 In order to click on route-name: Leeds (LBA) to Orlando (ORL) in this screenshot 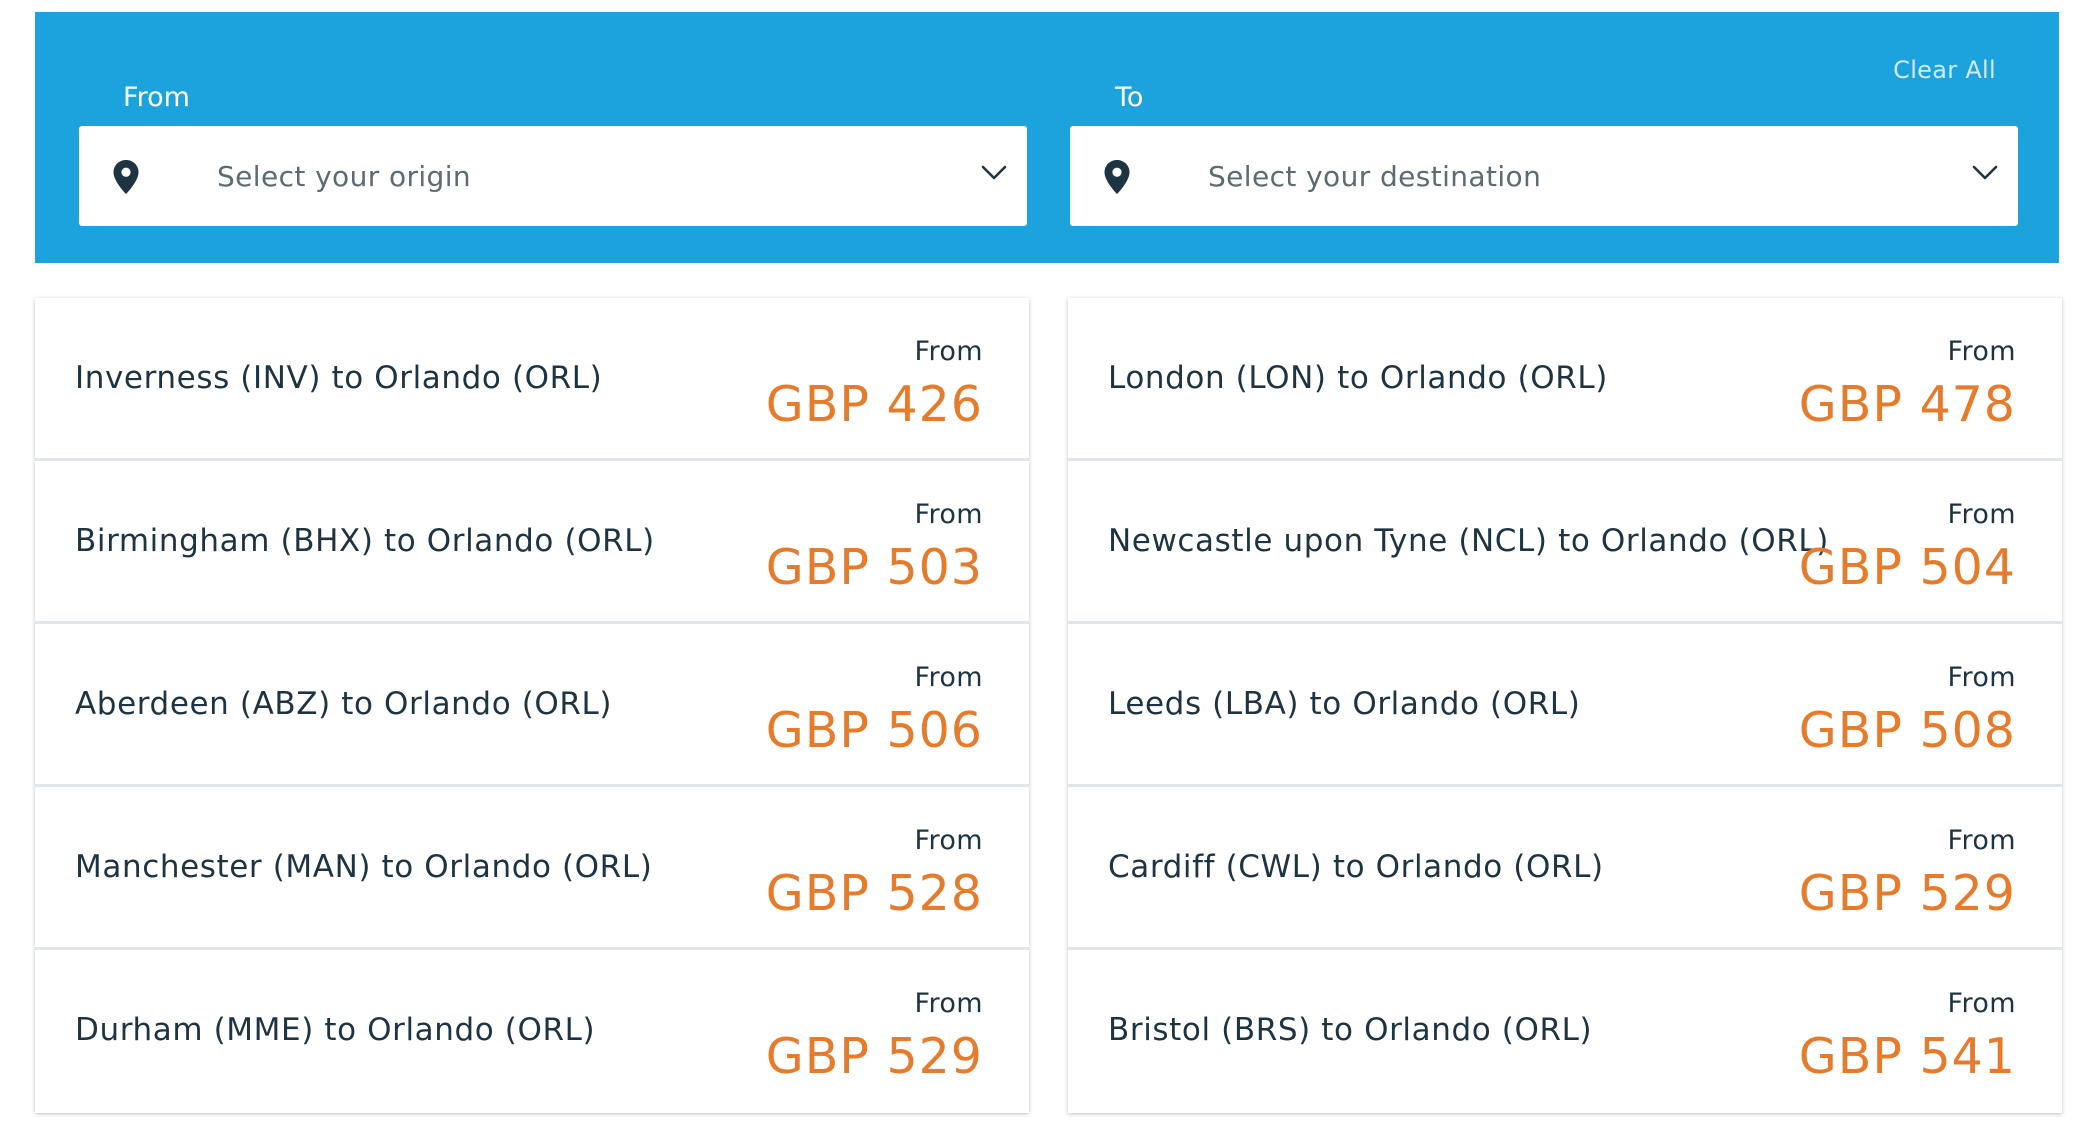, I will do `click(1344, 704)`.